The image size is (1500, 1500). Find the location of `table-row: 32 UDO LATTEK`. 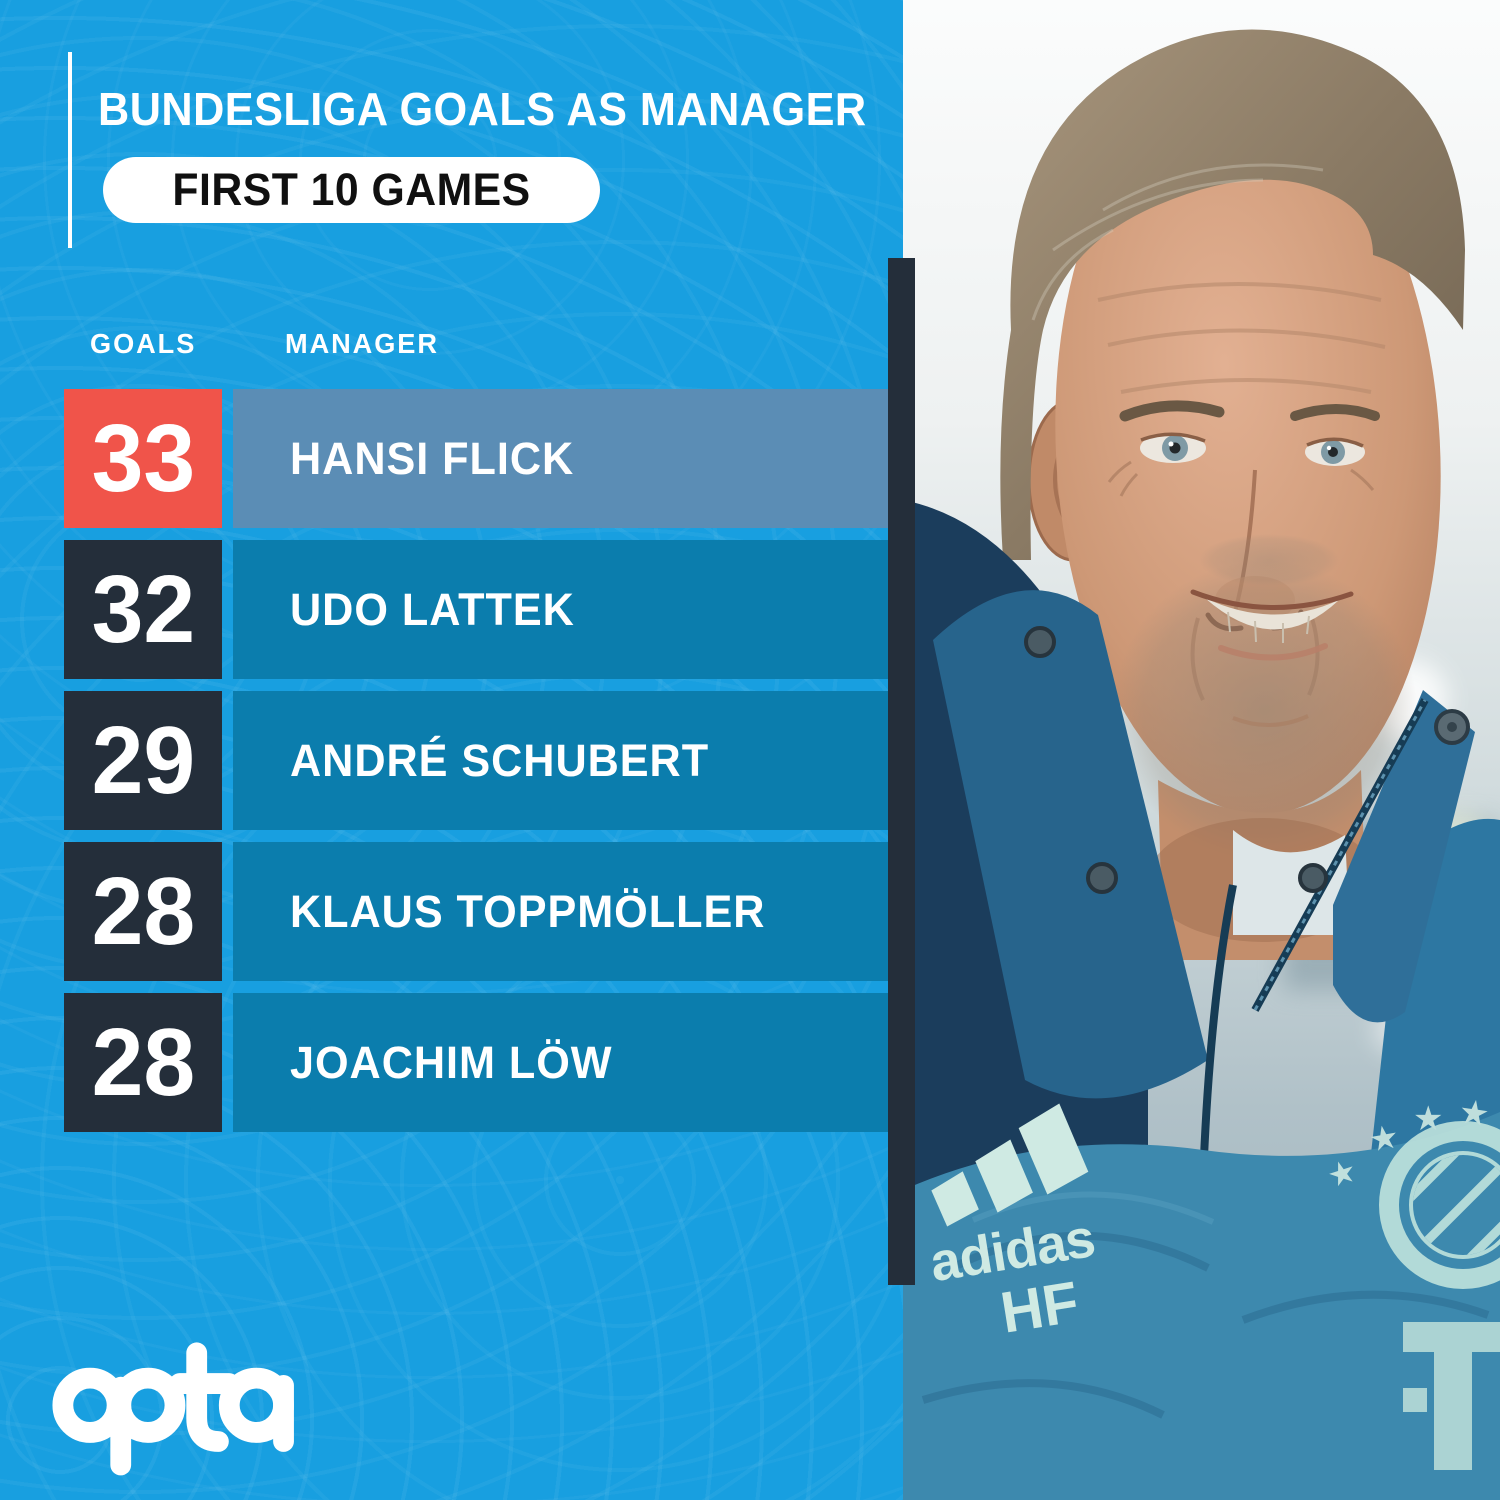

table-row: 32 UDO LATTEK is located at coordinates (477, 609).